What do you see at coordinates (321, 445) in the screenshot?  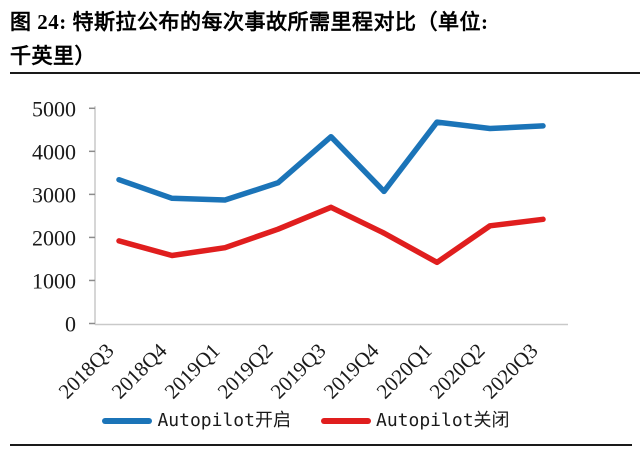 I see `bottom-divider` at bounding box center [321, 445].